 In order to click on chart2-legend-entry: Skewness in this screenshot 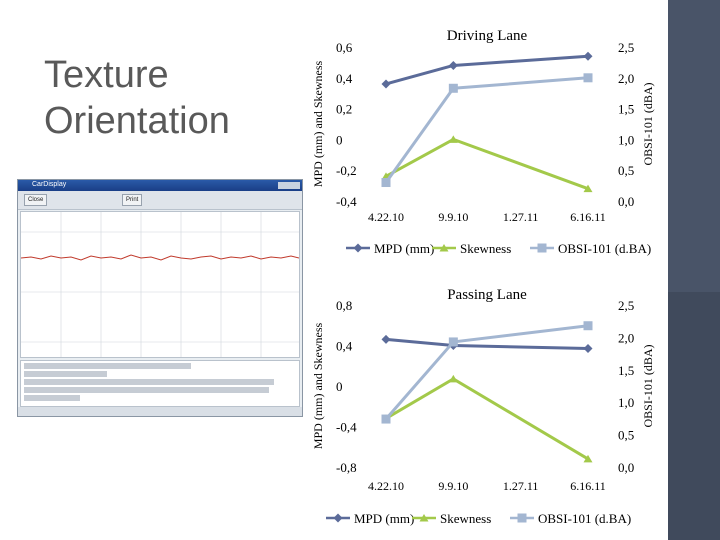, I will do `click(465, 518)`.